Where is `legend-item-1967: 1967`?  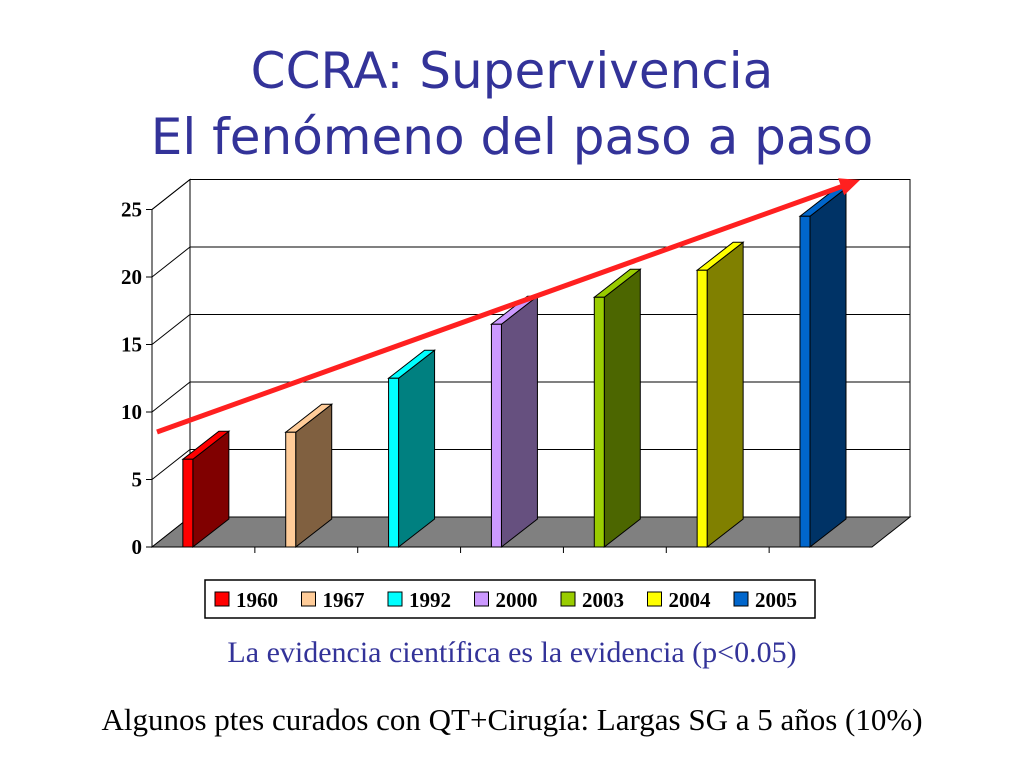 legend-item-1967: 1967 is located at coordinates (333, 600).